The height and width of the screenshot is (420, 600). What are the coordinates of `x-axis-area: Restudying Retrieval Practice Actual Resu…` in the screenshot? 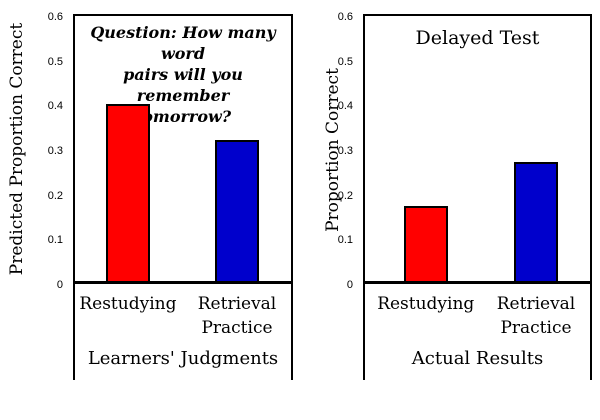 It's located at (477, 332).